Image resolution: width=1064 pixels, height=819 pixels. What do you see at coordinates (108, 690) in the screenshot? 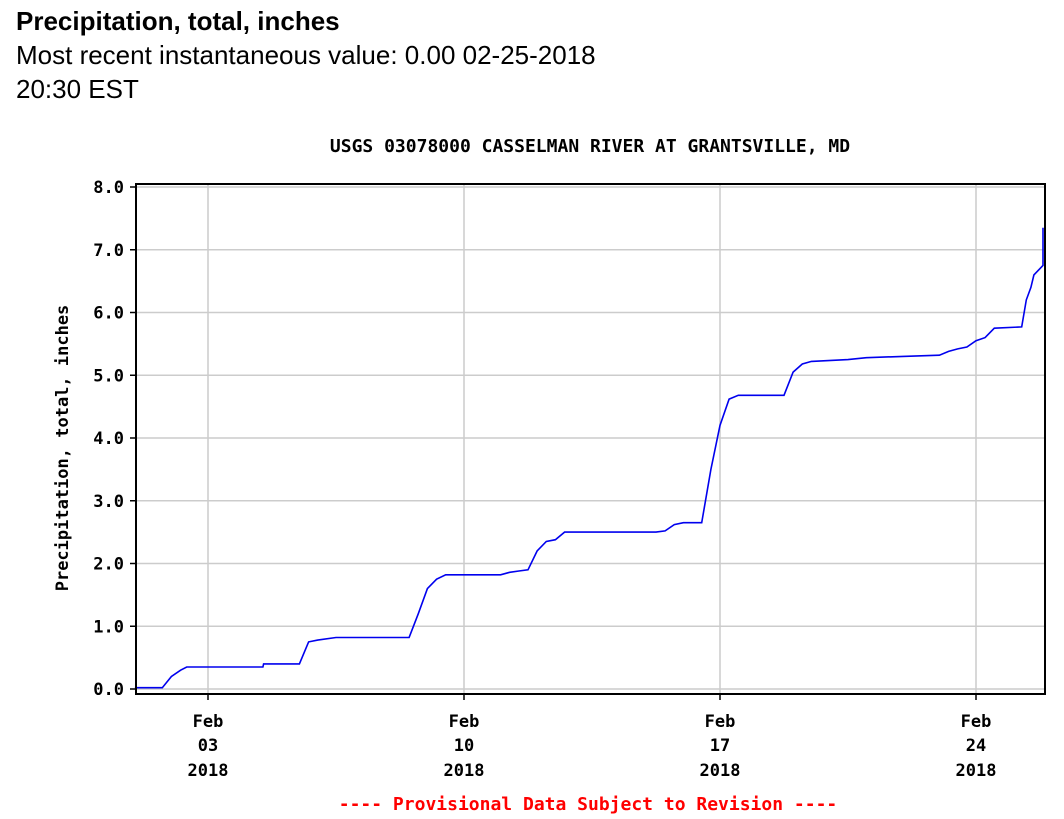
I see `y-tick-label: 0.0` at bounding box center [108, 690].